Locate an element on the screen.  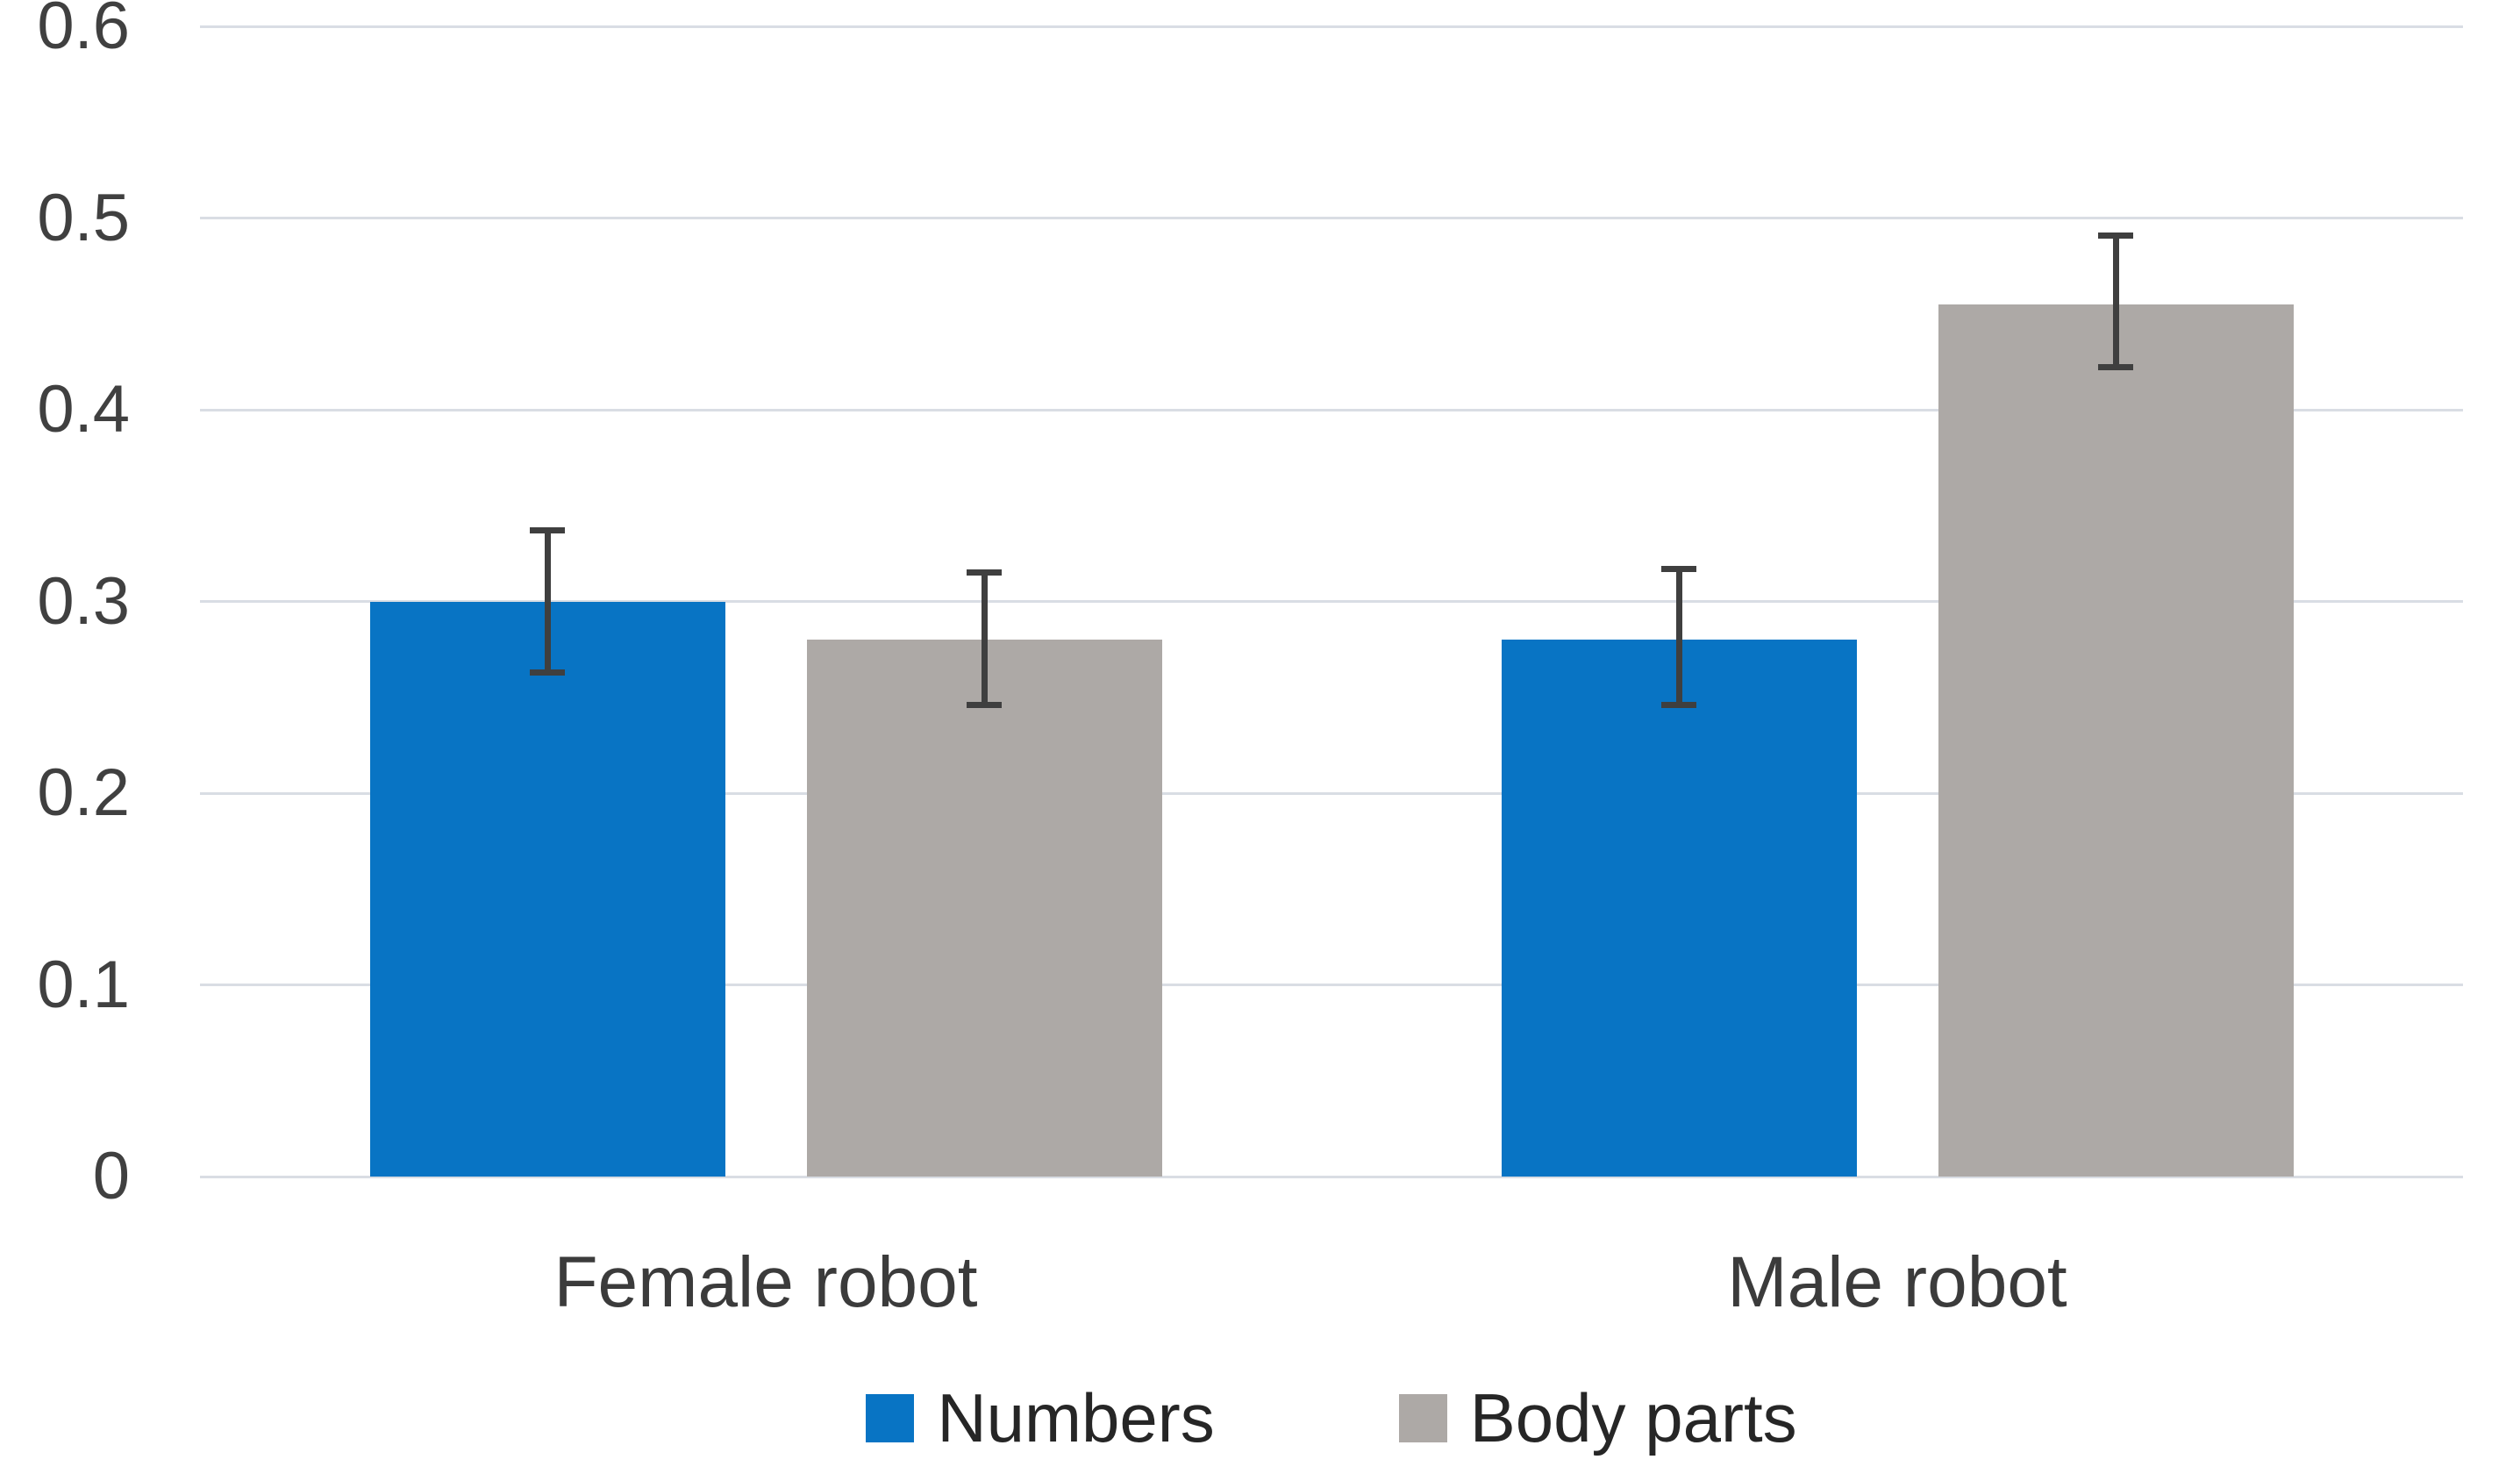
category-label-female-robot: Female robot is located at coordinates (765, 1282).